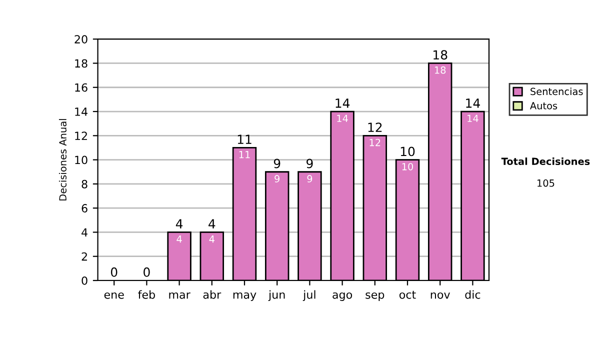 Image resolution: width=600 pixels, height=340 pixels. Describe the element at coordinates (81, 136) in the screenshot. I see `y-tick-label: 12` at that location.